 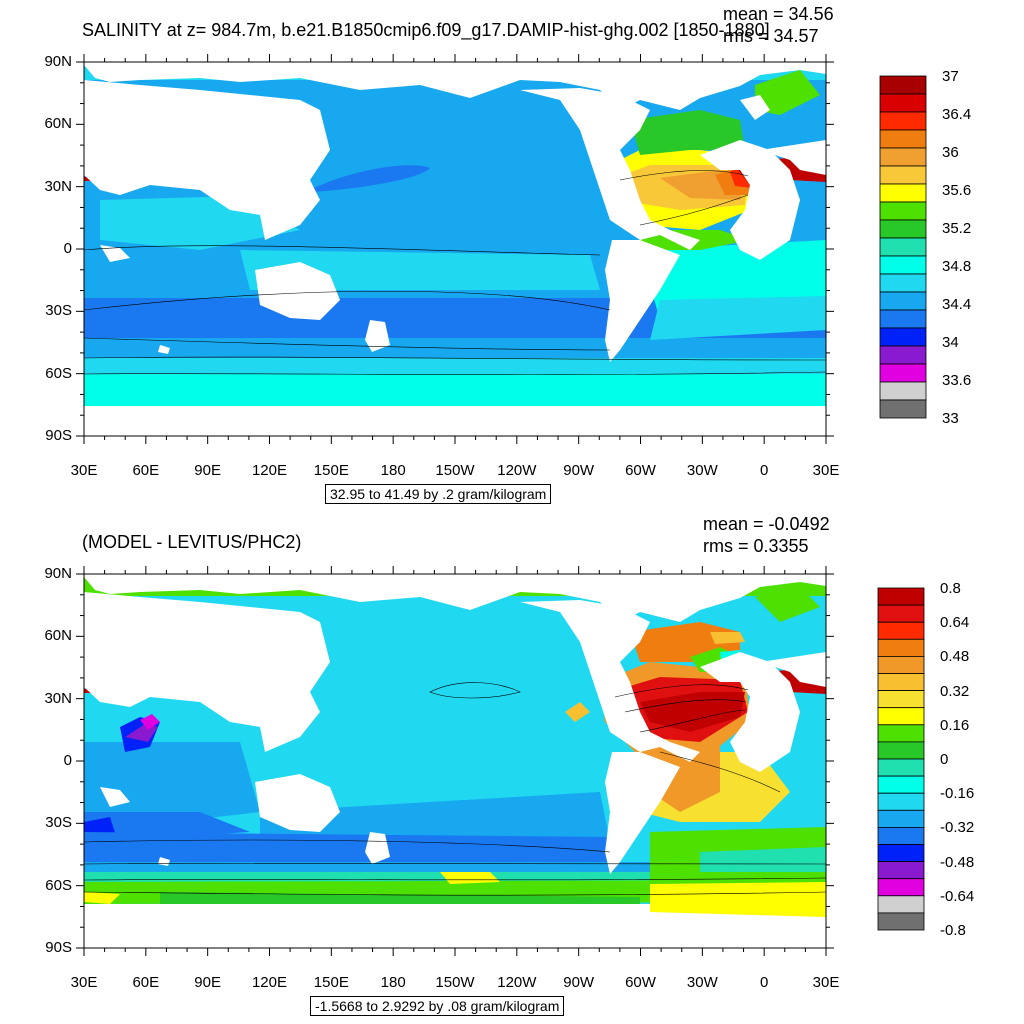 I want to click on colorbar-label: -0.32, so click(x=957, y=828).